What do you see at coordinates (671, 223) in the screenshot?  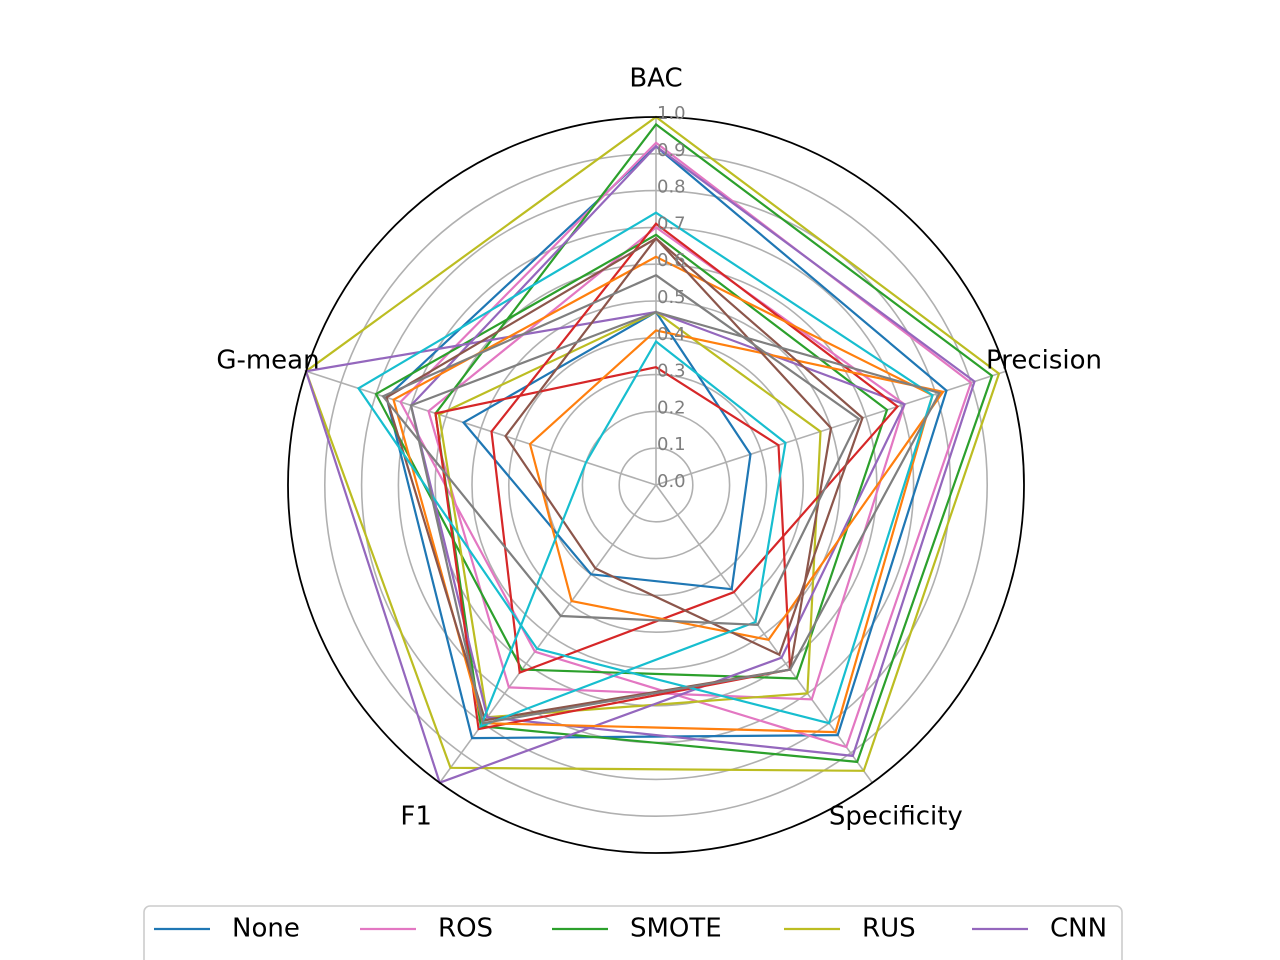 I see `radial-tick-label: 0.7` at bounding box center [671, 223].